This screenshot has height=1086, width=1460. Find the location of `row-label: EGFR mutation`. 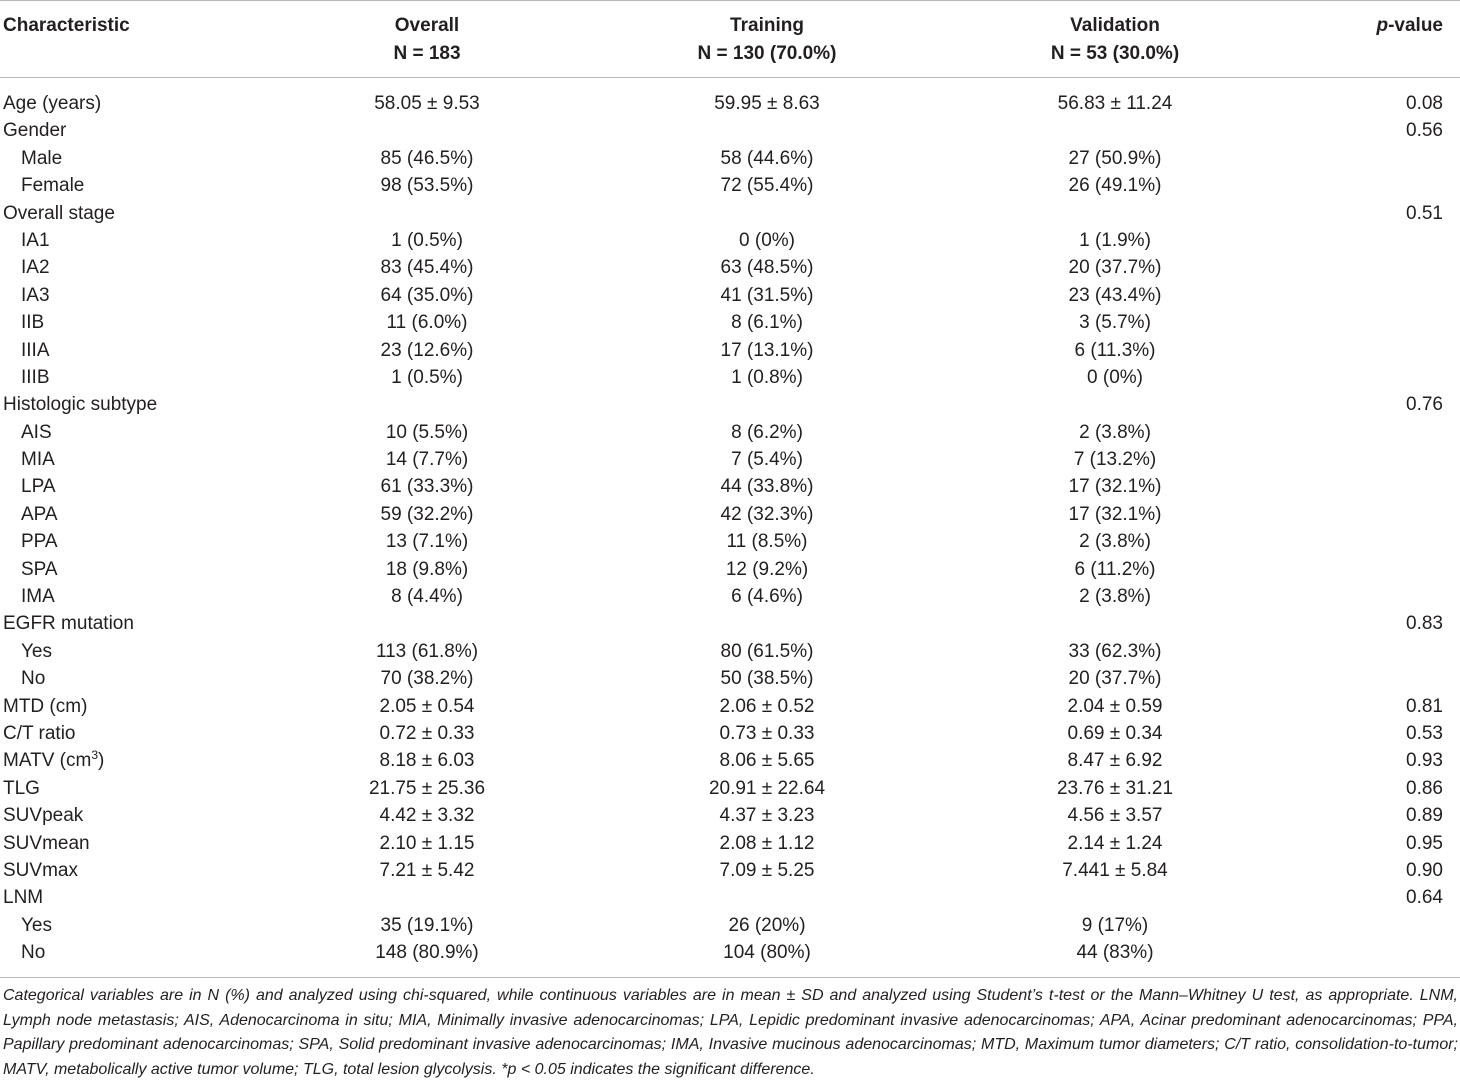

row-label: EGFR mutation is located at coordinates (68, 623).